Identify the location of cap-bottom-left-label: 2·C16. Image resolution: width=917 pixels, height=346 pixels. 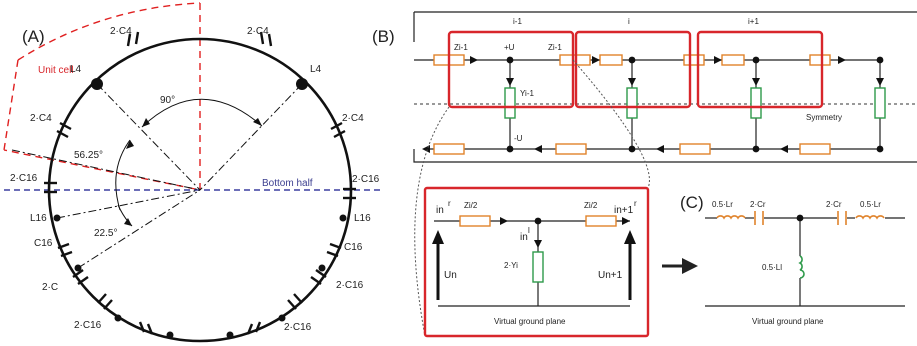
(88, 325).